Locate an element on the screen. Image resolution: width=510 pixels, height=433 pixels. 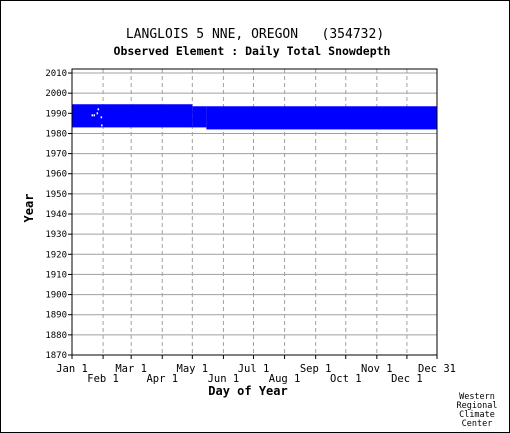
y-tick-label: 1960 is located at coordinates (56, 175).